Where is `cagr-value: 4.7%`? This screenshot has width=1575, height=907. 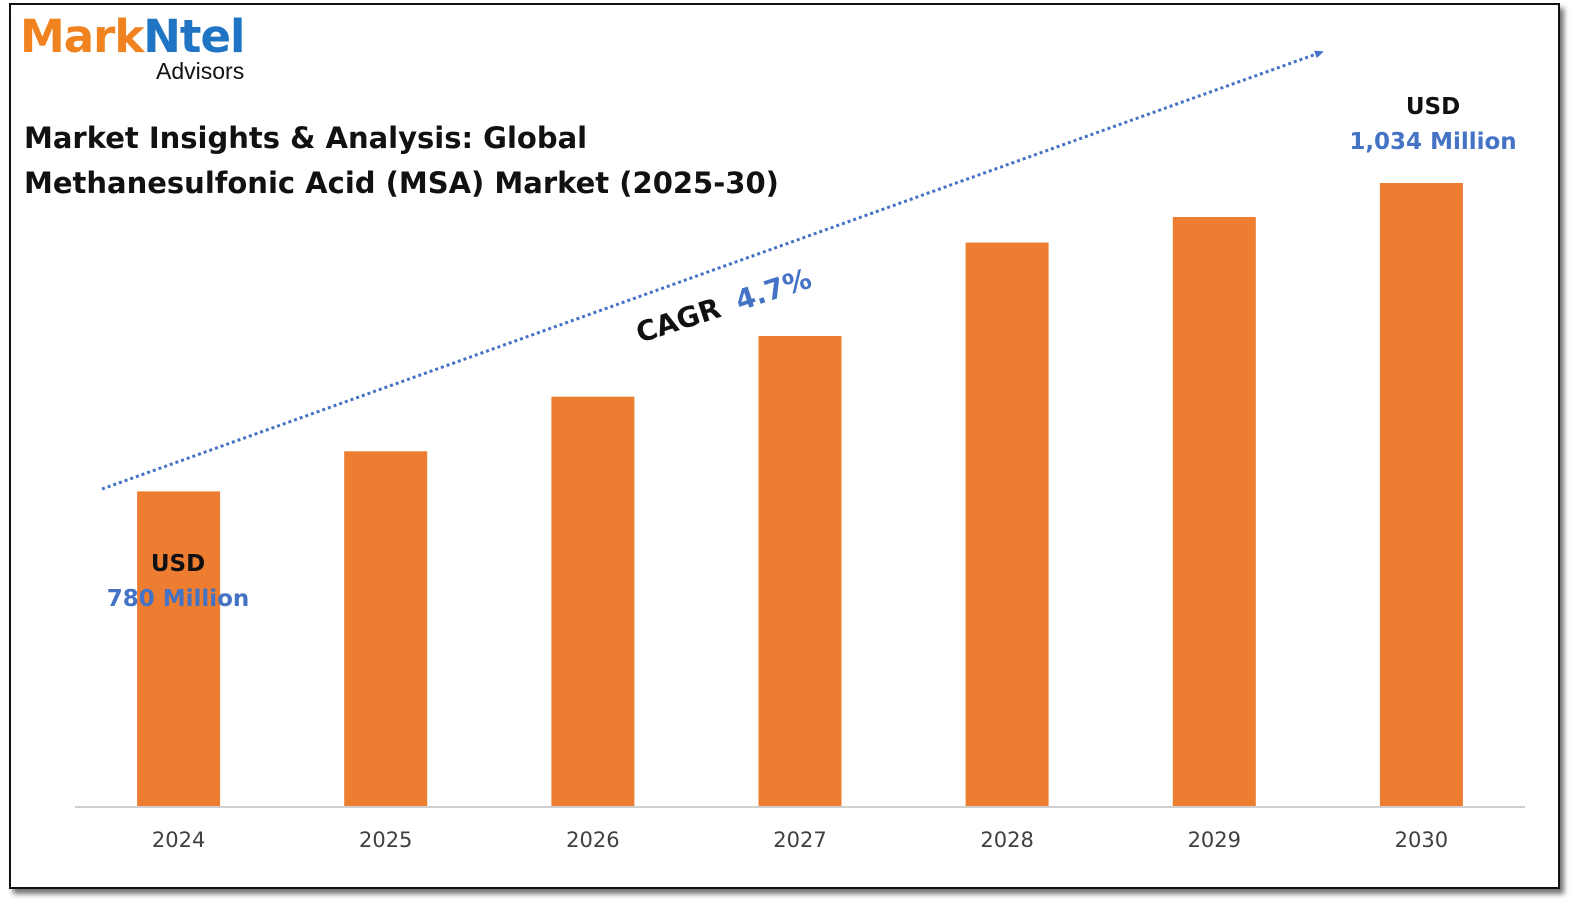
cagr-value: 4.7% is located at coordinates (773, 289).